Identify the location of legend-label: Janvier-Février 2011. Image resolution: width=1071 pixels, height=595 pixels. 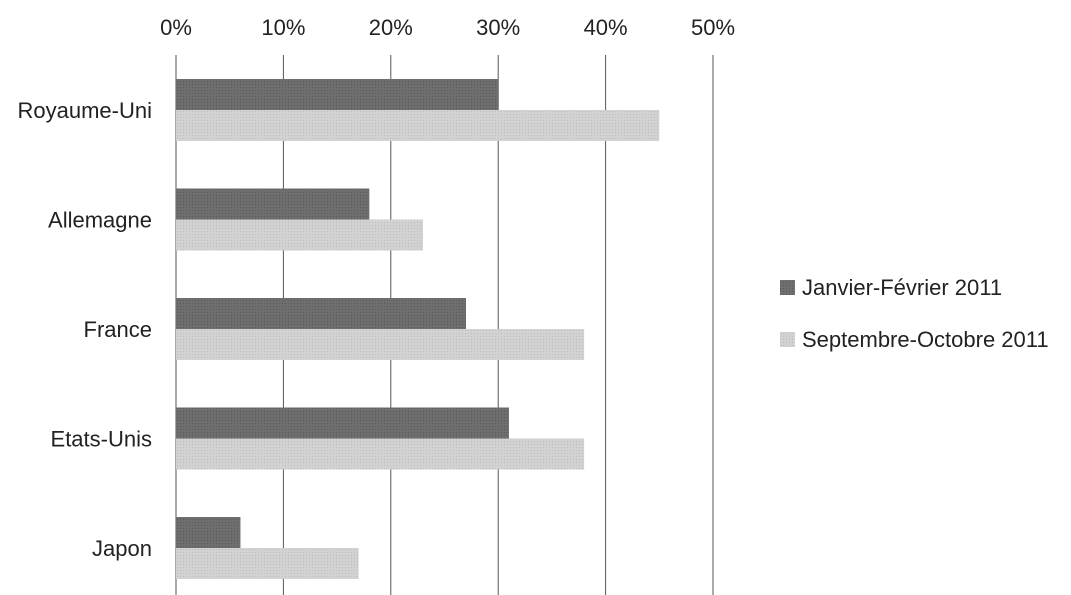
(902, 287).